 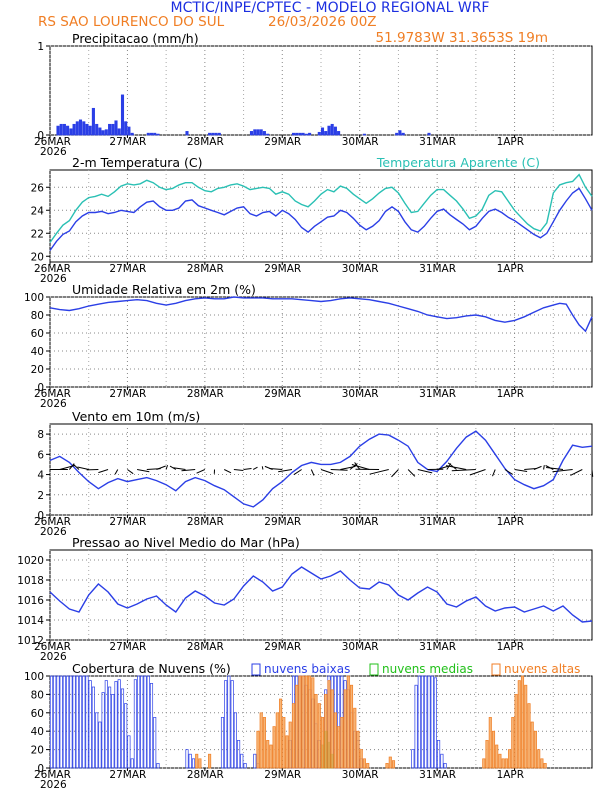 What do you see at coordinates (437, 142) in the screenshot?
I see `x-tick-label: 31MAR` at bounding box center [437, 142].